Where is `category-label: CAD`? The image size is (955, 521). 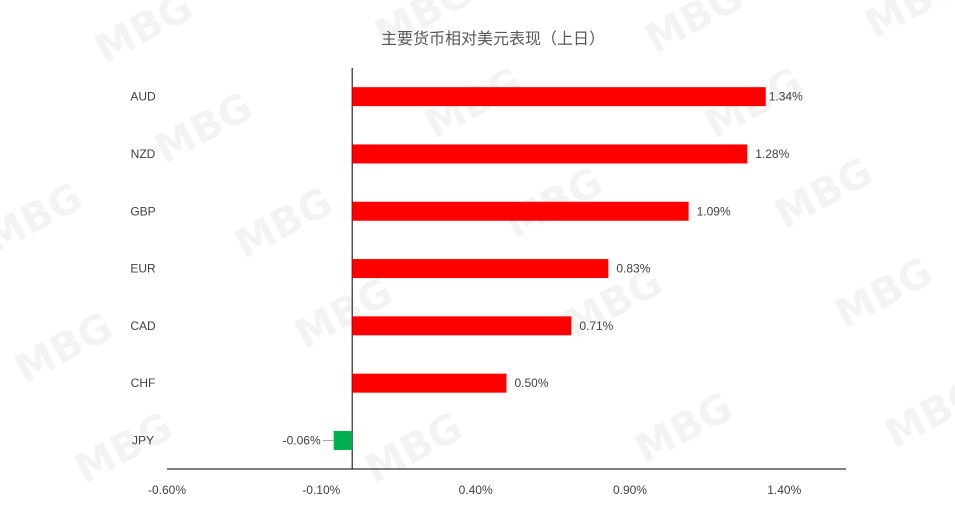
category-label: CAD is located at coordinates (143, 326).